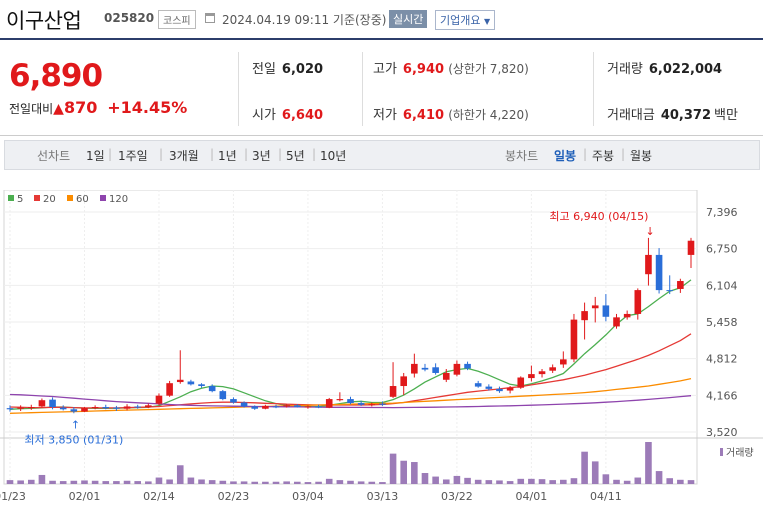  What do you see at coordinates (261, 156) in the screenshot?
I see `tab-3y: 3년` at bounding box center [261, 156].